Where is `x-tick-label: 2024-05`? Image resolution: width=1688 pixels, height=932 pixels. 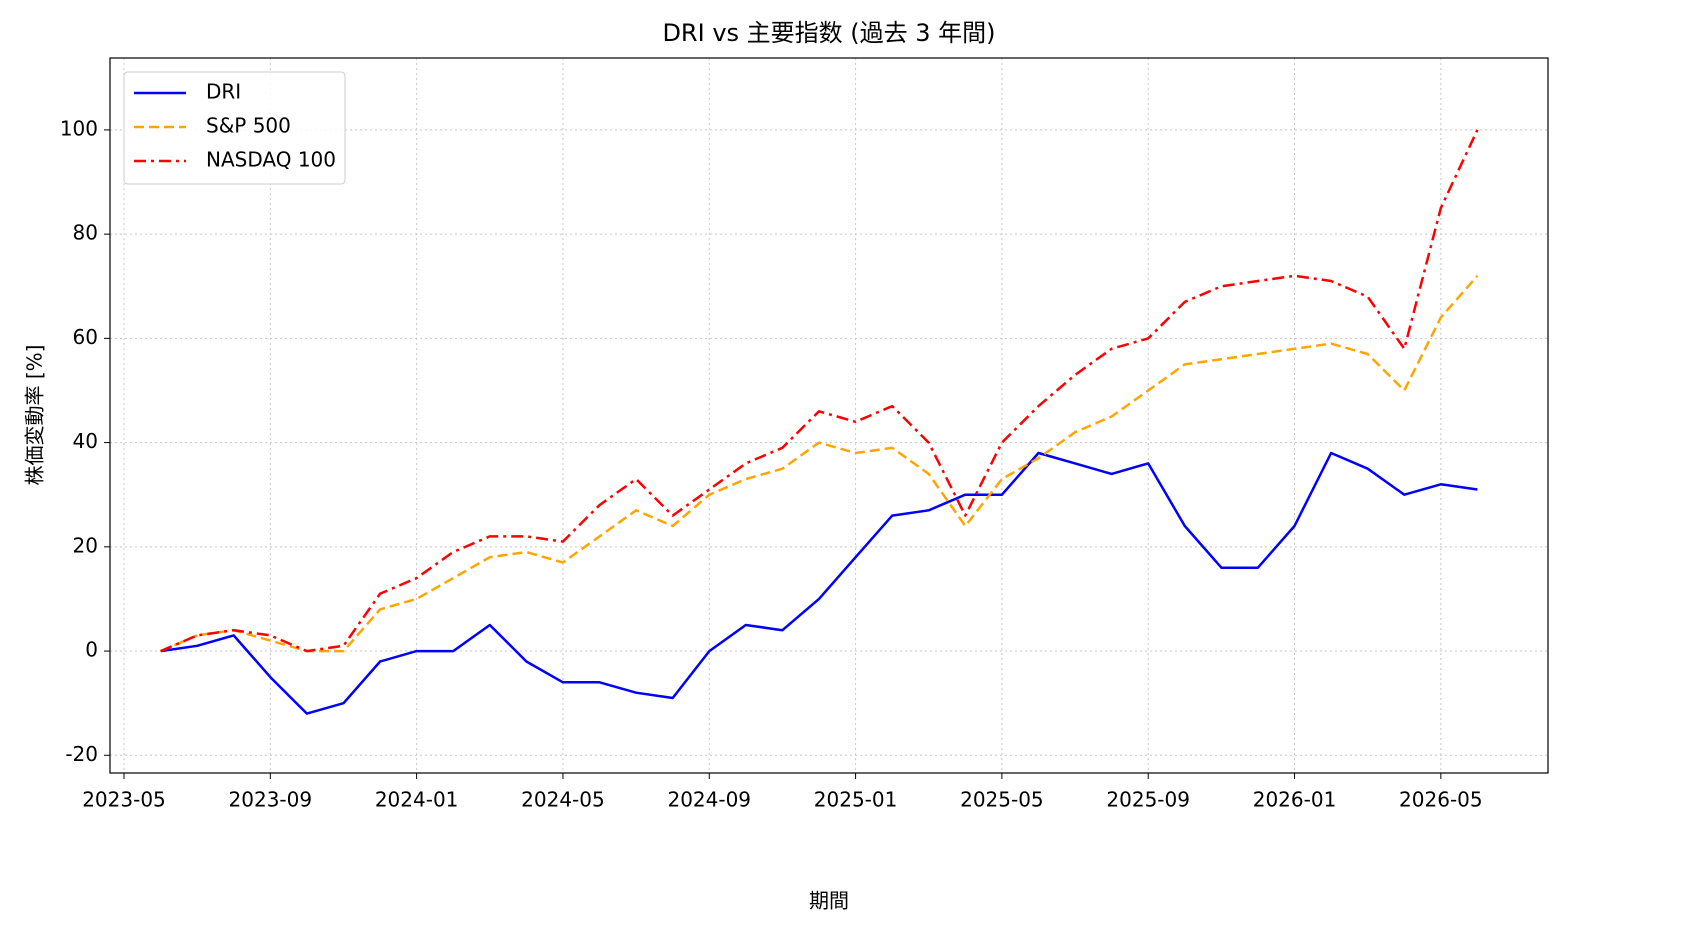 x-tick-label: 2024-05 is located at coordinates (563, 800).